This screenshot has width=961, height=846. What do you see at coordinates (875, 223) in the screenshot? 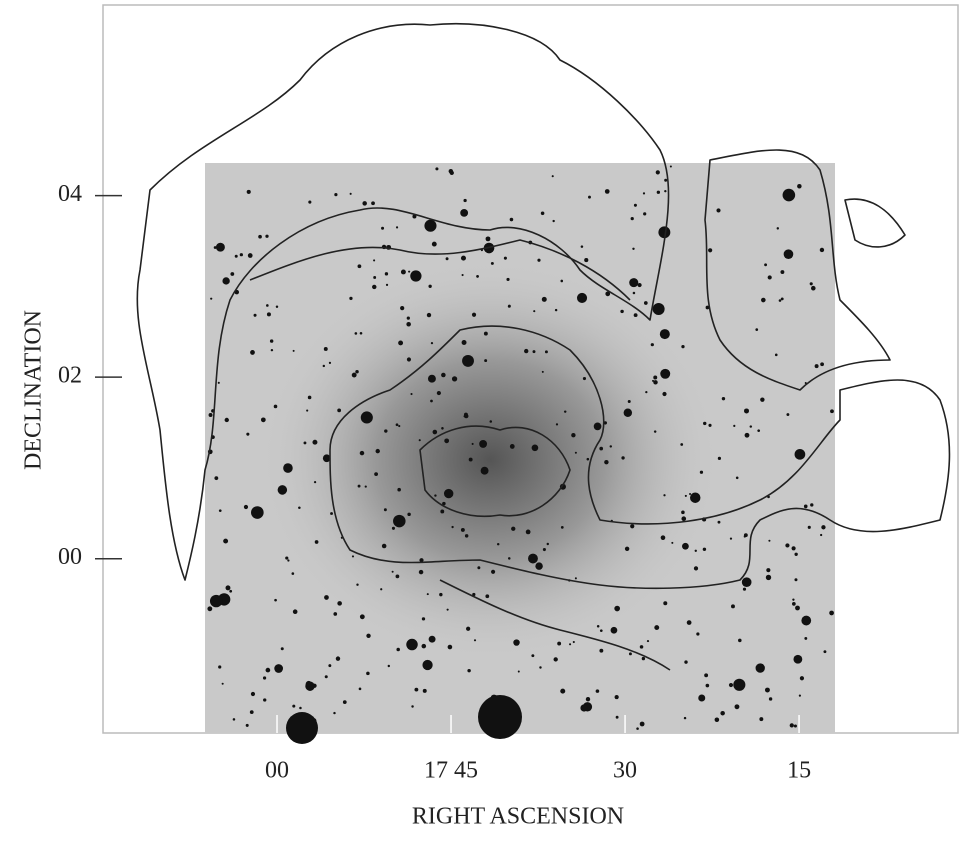
I see `contour-blob` at bounding box center [875, 223].